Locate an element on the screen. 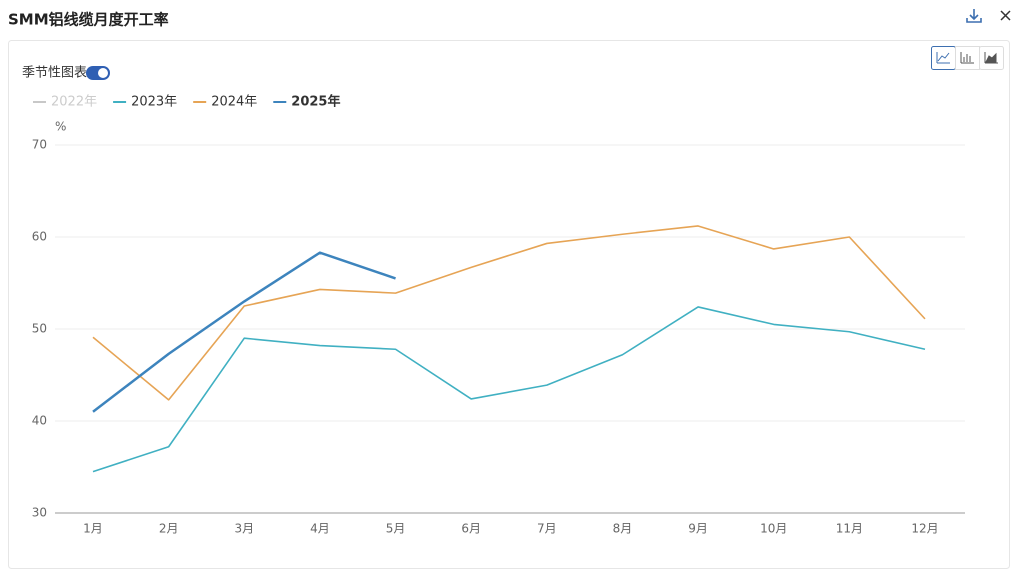 The image size is (1024, 574). x-tick-label: 1月 is located at coordinates (93, 529).